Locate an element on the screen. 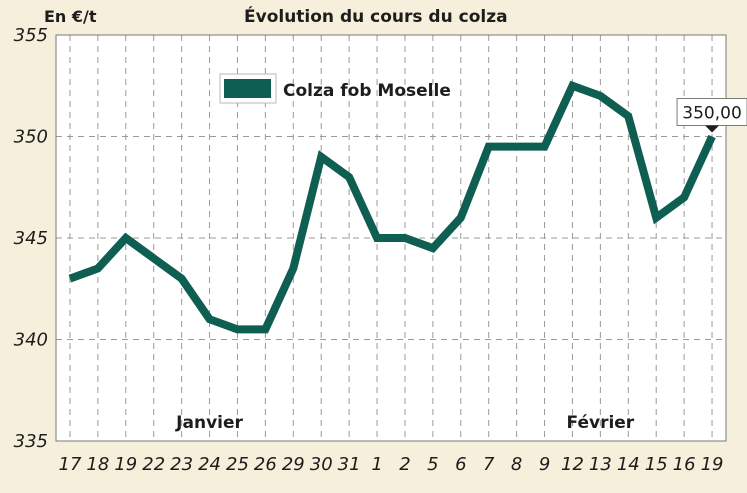 Image resolution: width=747 pixels, height=493 pixels. x-tick-label: 25 is located at coordinates (237, 464).